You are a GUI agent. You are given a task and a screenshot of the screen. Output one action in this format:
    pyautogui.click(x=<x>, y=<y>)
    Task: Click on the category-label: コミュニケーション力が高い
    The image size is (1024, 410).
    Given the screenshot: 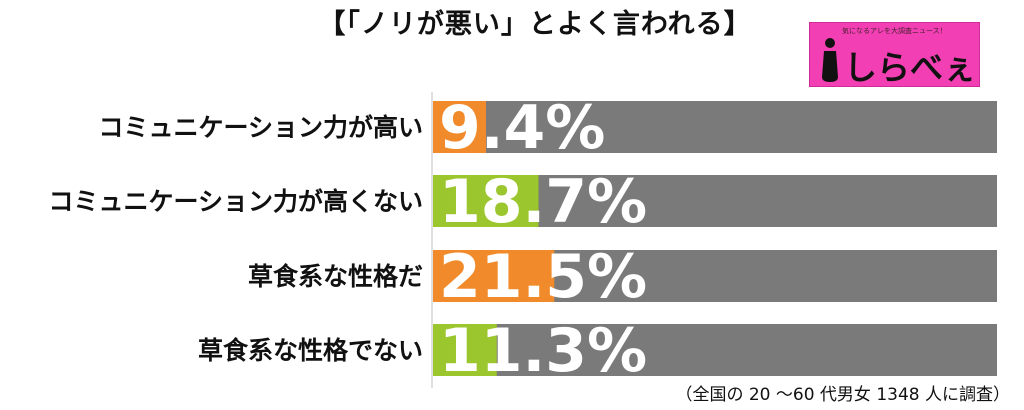 What is the action you would take?
    pyautogui.click(x=260, y=127)
    